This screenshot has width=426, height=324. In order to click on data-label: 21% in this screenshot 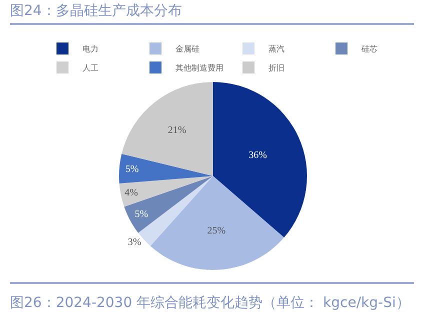, I will do `click(177, 130)`.